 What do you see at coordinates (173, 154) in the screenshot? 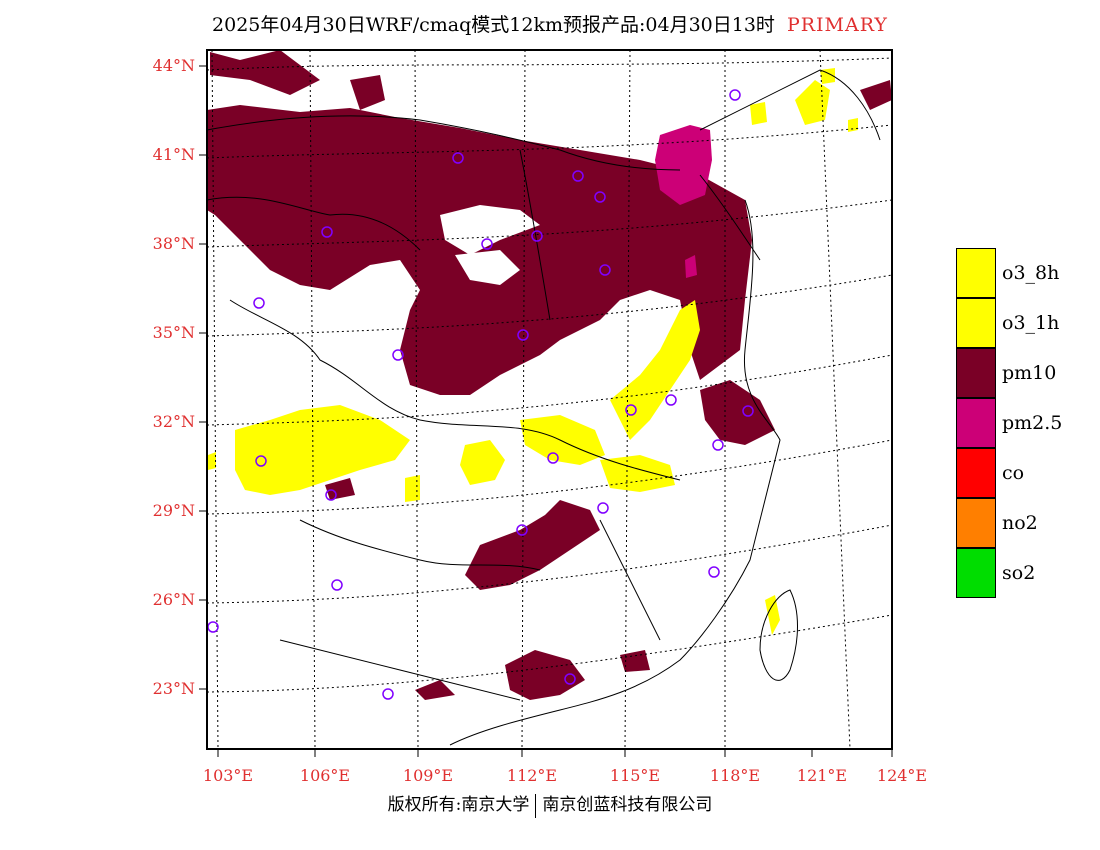
I see `lat-label-41: 41°N` at bounding box center [173, 154].